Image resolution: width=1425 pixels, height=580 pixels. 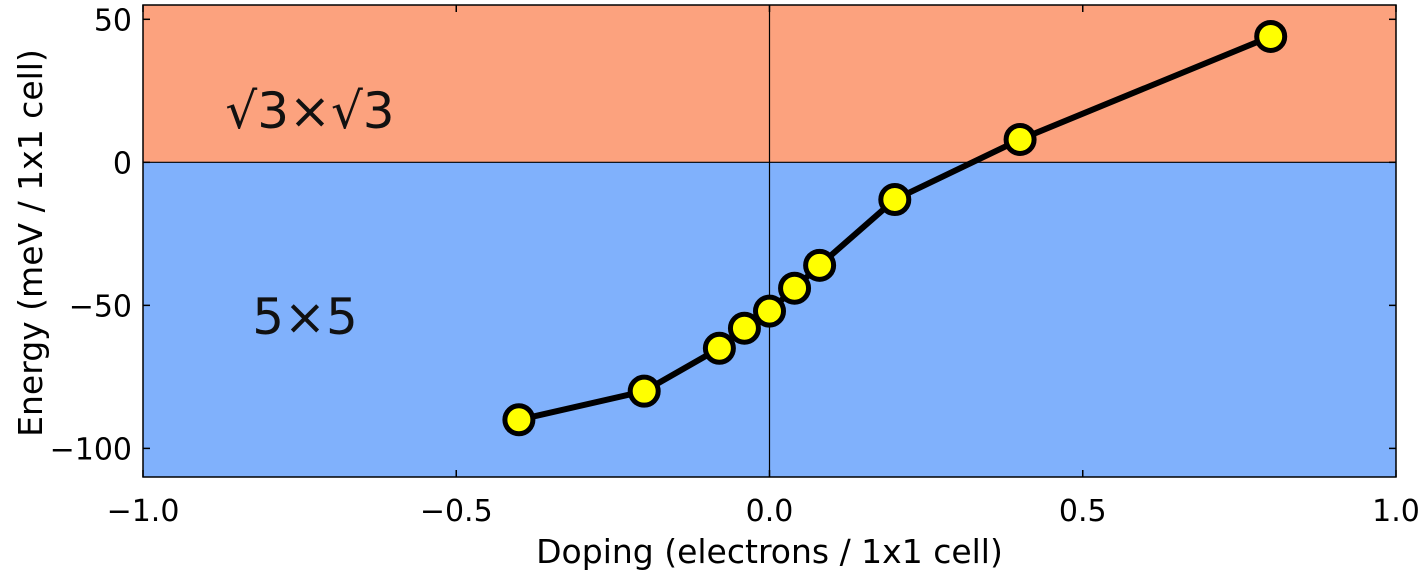 I want to click on region-labels: √3×√3 5×5, so click(x=309, y=214).